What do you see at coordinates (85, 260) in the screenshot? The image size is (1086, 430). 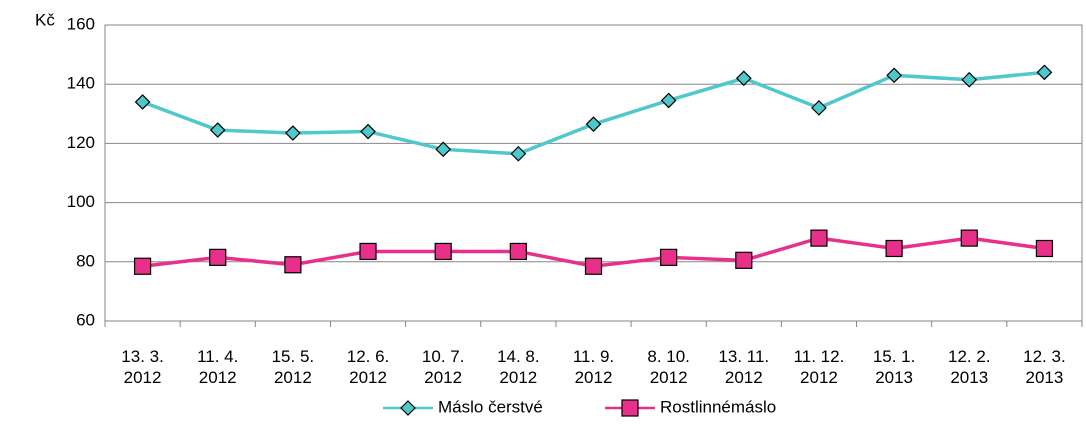 I see `y-tick-label: 80` at bounding box center [85, 260].